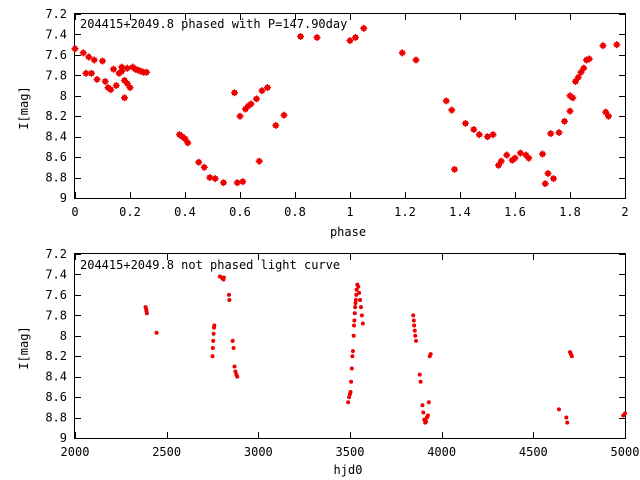 This screenshot has width=640, height=480. I want to click on unphased-y-tick-label: 9, so click(63, 438).